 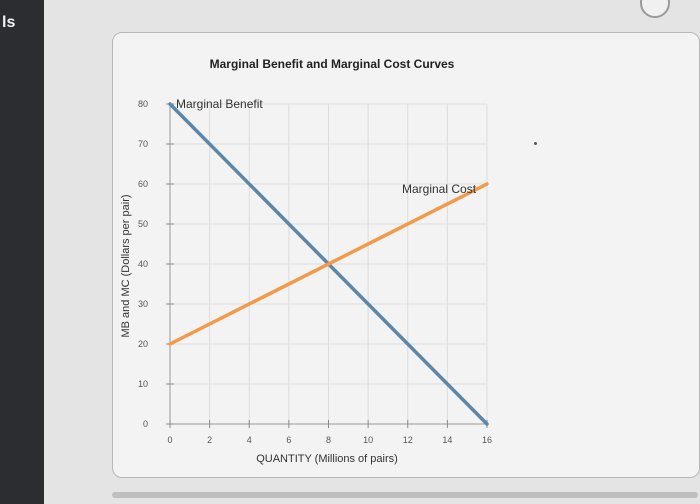 I want to click on marginal-cost-line, so click(x=328, y=264).